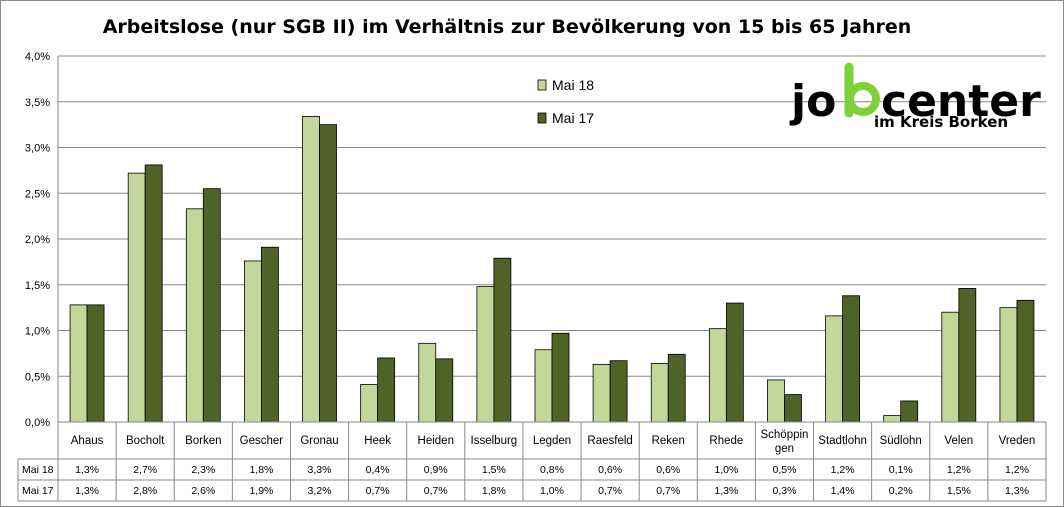 Image resolution: width=1064 pixels, height=507 pixels. Describe the element at coordinates (785, 470) in the screenshot. I see `table-cell-value: 0,5%` at that location.